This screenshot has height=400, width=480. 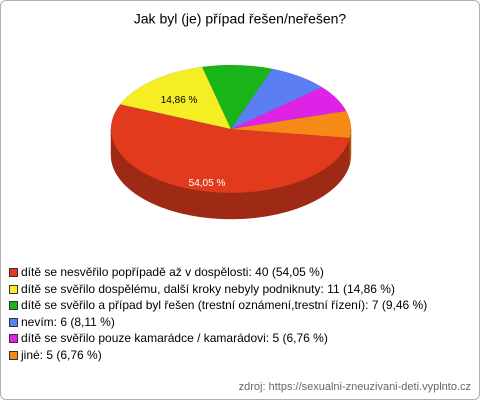 What do you see at coordinates (68, 321) in the screenshot?
I see `legend-label: nevím: 6 (8,11 %)` at bounding box center [68, 321].